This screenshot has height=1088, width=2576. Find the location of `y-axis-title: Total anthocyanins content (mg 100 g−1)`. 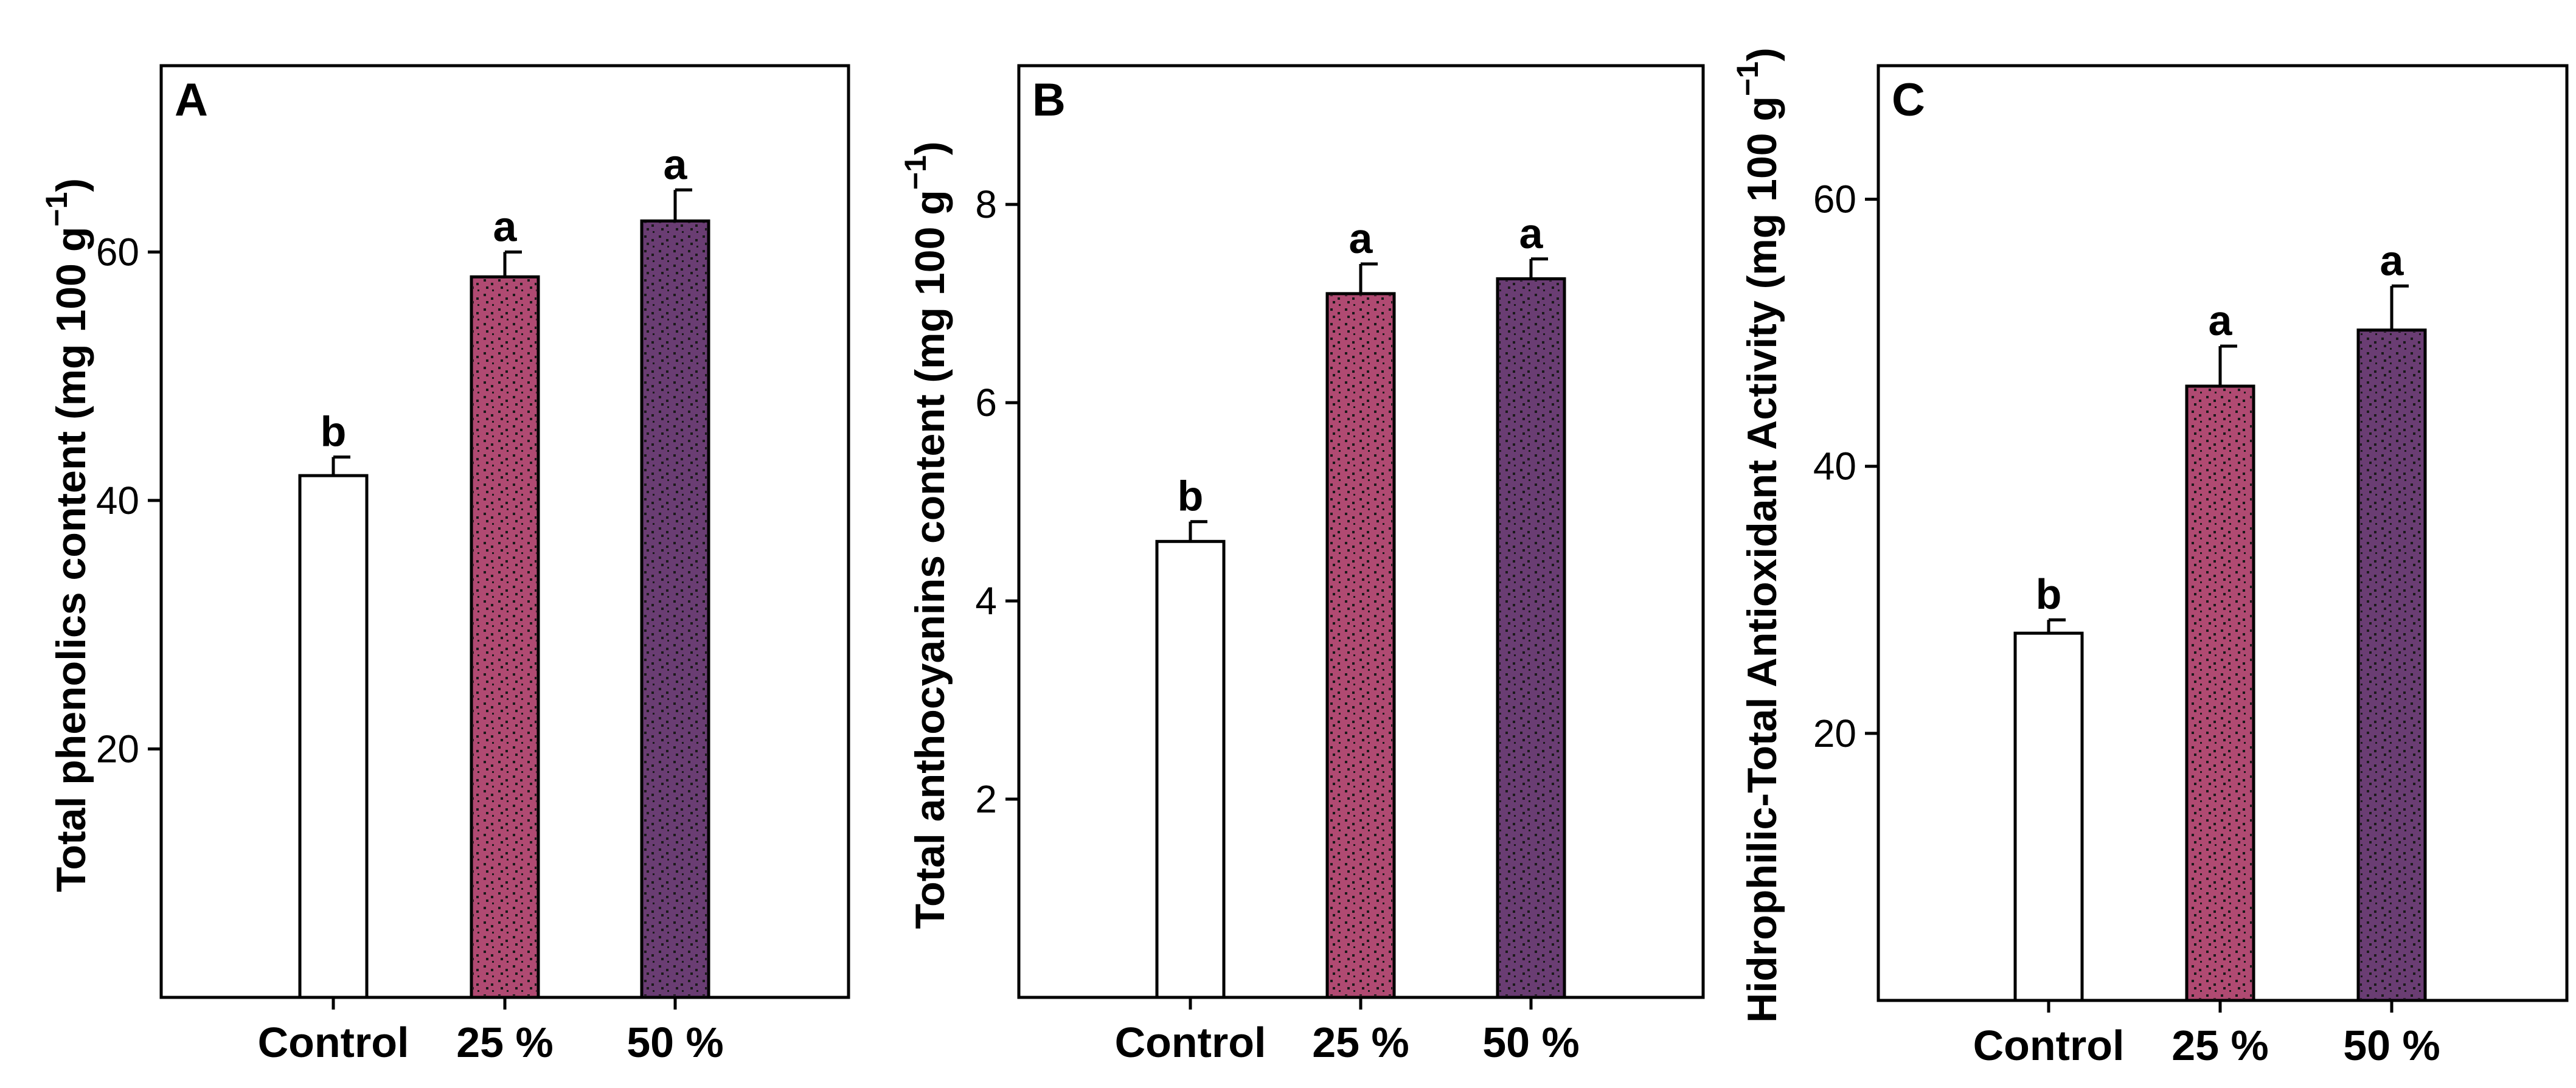

y-axis-title: Total anthocyanins content (mg 100 g−1) is located at coordinates (925, 535).